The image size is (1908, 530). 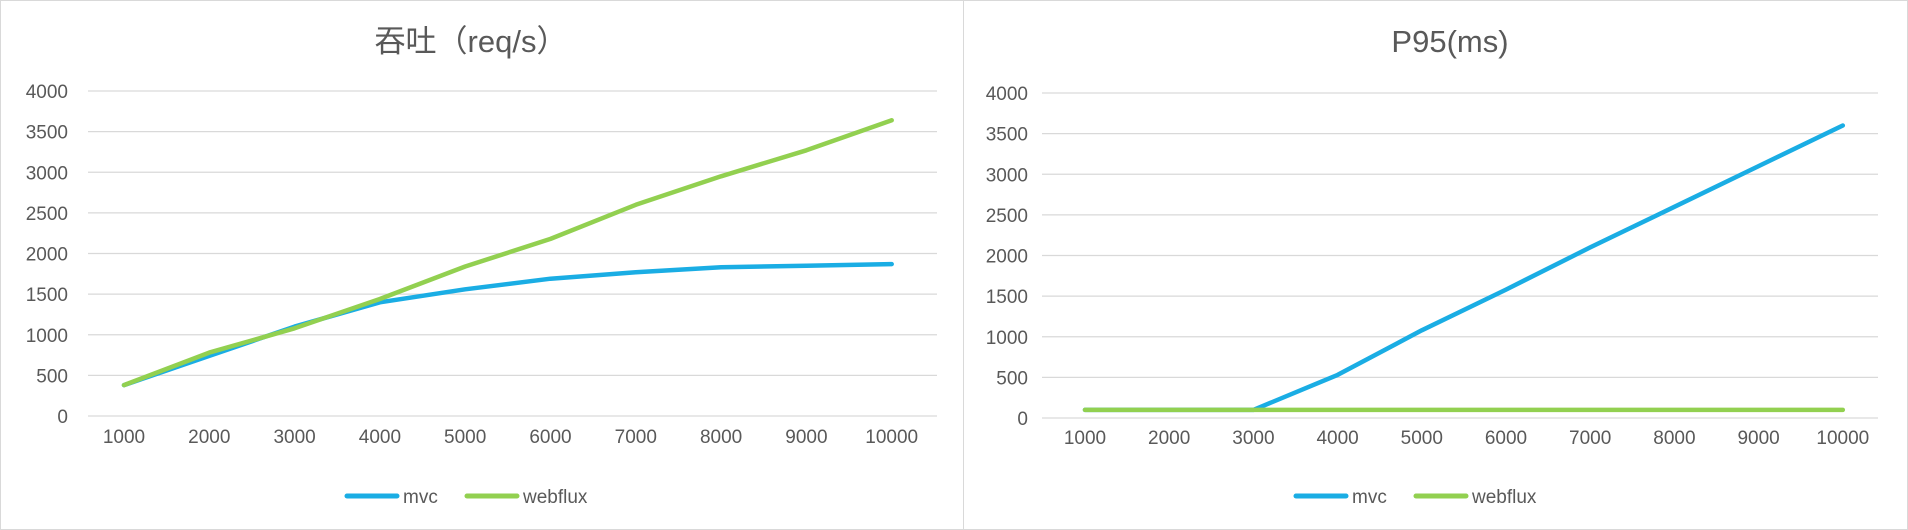 I want to click on throughput-legend-label-webflux: webflux, so click(x=555, y=497).